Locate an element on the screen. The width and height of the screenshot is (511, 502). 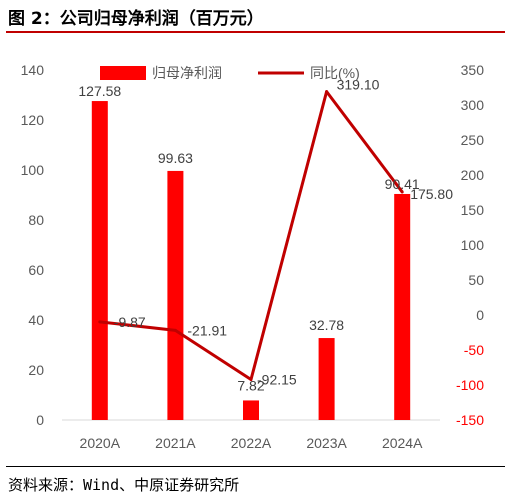
y-left-tick-label: 40 is located at coordinates (36, 320).